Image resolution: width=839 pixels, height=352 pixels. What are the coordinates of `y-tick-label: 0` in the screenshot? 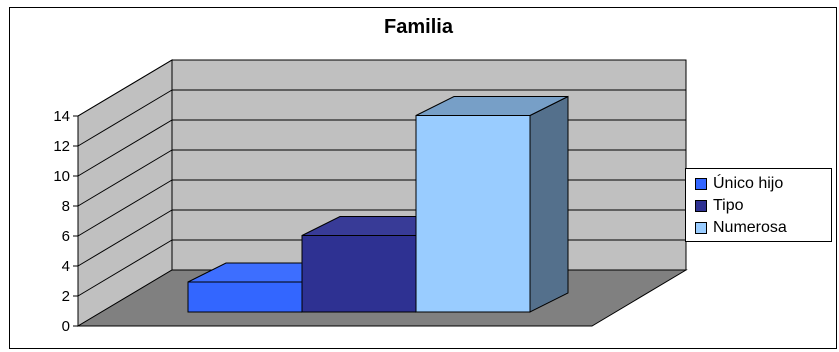 It's located at (66, 326).